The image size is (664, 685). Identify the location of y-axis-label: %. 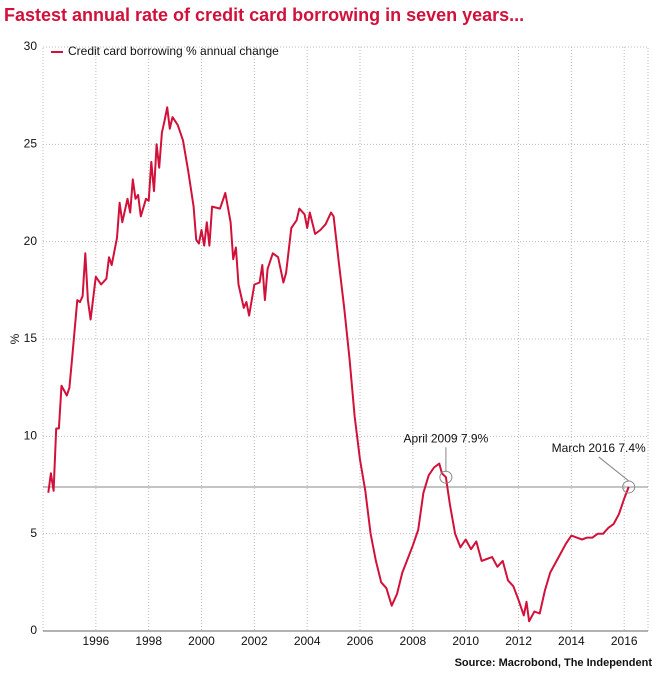
(15, 338).